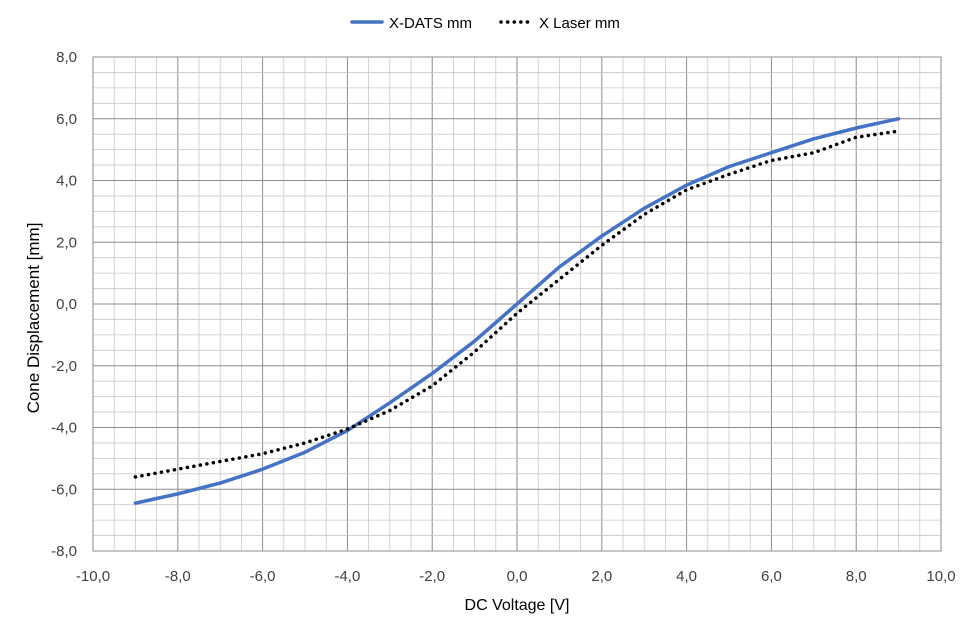 This screenshot has width=974, height=630. Describe the element at coordinates (64, 428) in the screenshot. I see `y-tick-label: -4,0` at that location.